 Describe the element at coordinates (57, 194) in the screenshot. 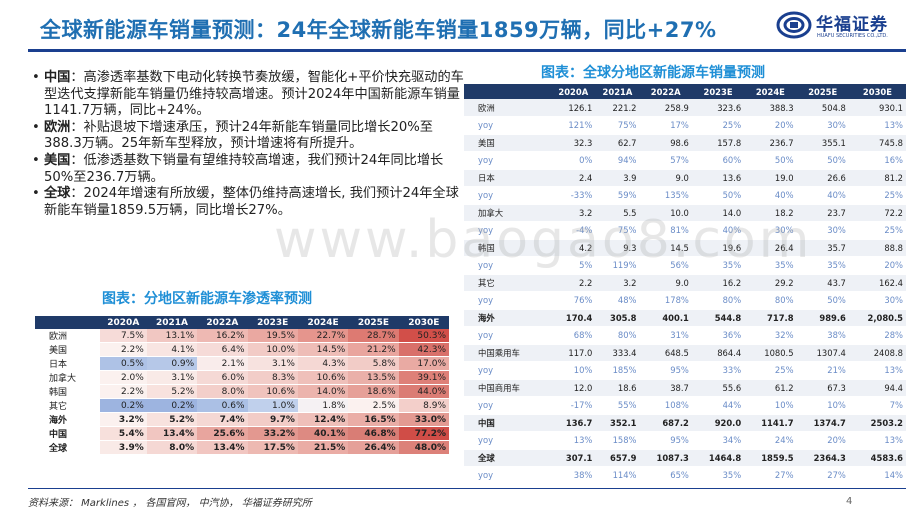

I see `bullet-heading: 全球` at that location.